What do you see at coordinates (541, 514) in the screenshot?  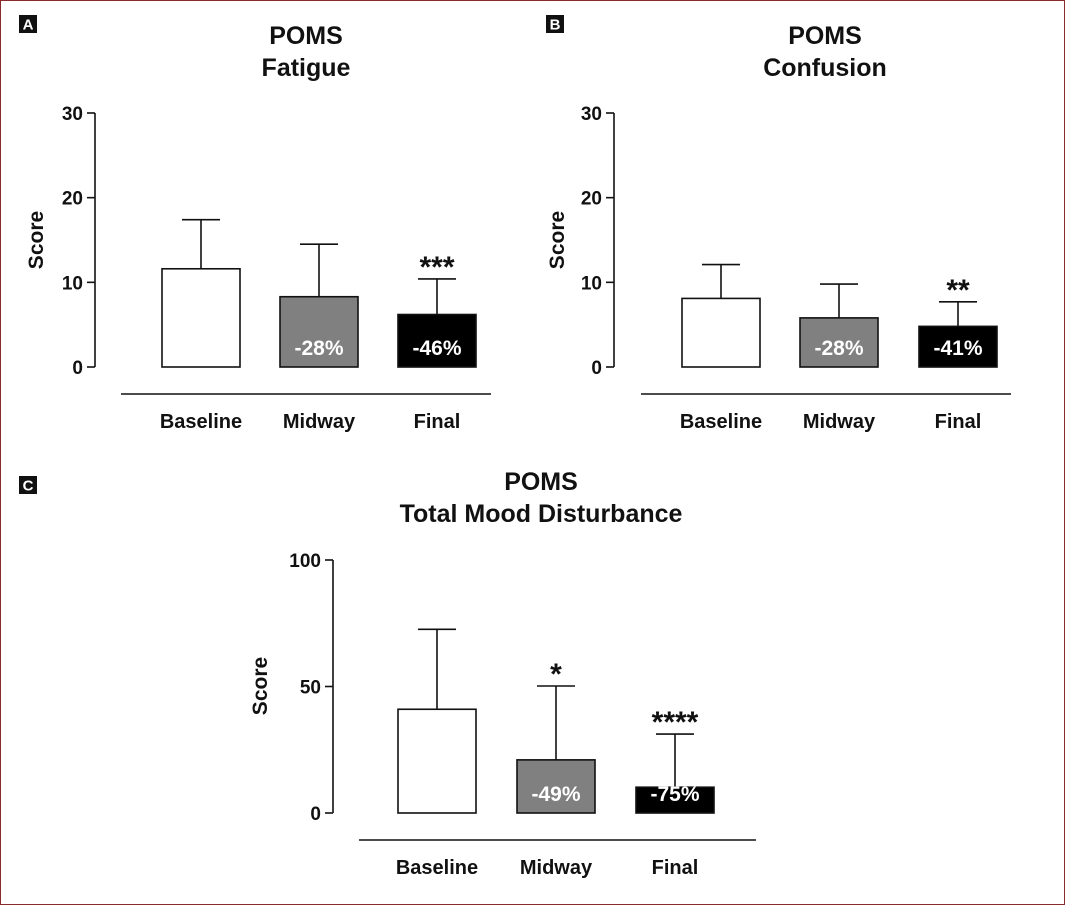 I see `chart-title-line-2: Total Mood Disturbance` at bounding box center [541, 514].